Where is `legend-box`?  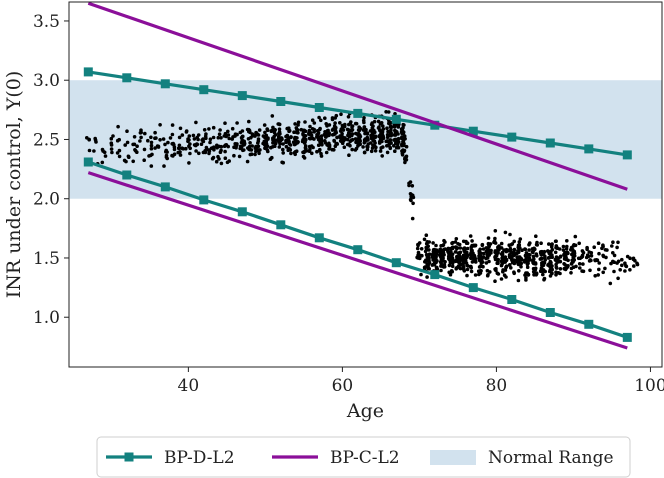 legend-box is located at coordinates (363, 457).